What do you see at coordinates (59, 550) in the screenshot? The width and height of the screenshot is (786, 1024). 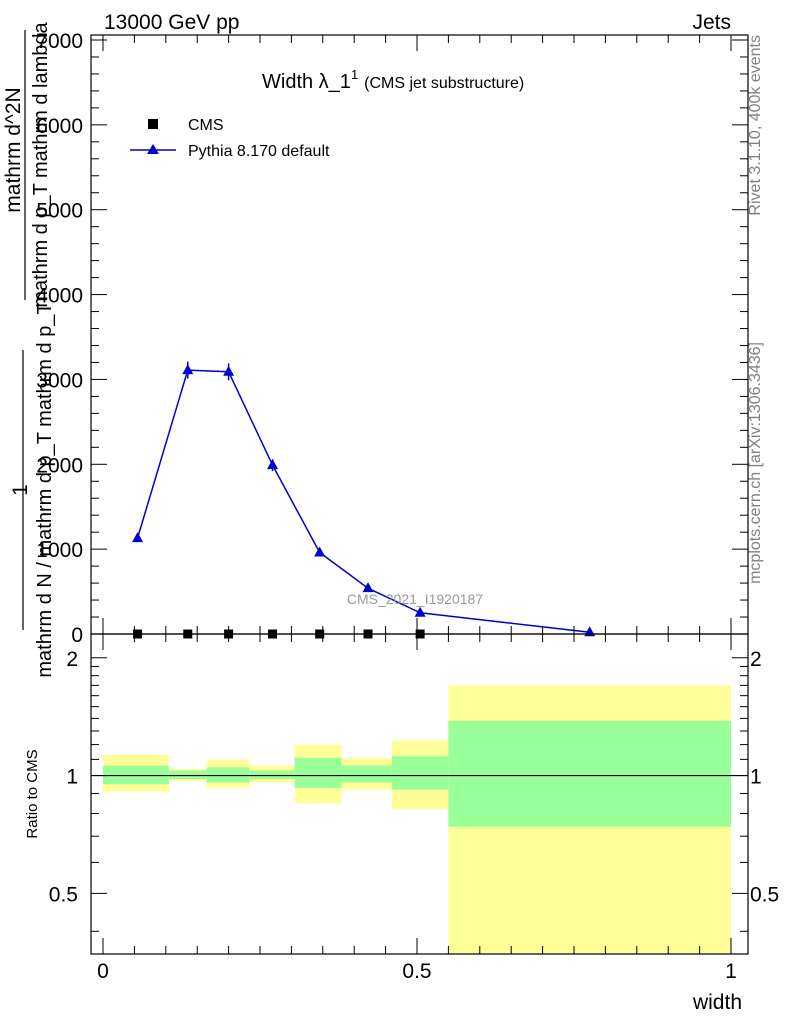 I see `main-ytick-label: 1000` at bounding box center [59, 550].